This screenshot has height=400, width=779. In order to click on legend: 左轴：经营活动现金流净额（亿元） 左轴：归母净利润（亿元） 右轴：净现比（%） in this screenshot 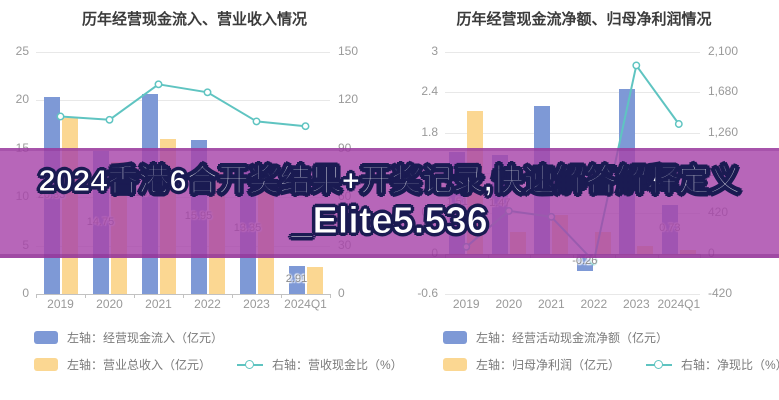, I will do `click(611, 356)`.